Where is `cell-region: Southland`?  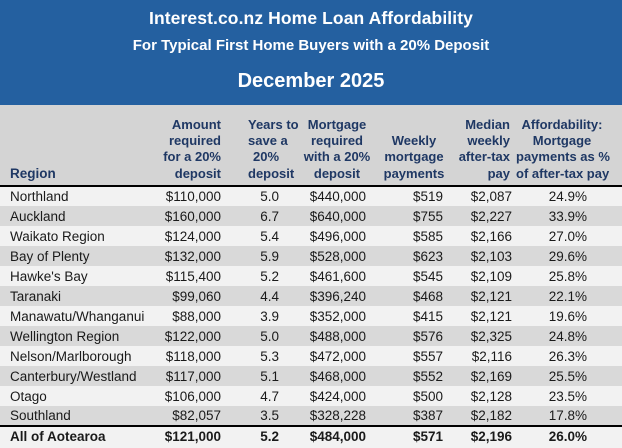 cell-region: Southland is located at coordinates (40, 415).